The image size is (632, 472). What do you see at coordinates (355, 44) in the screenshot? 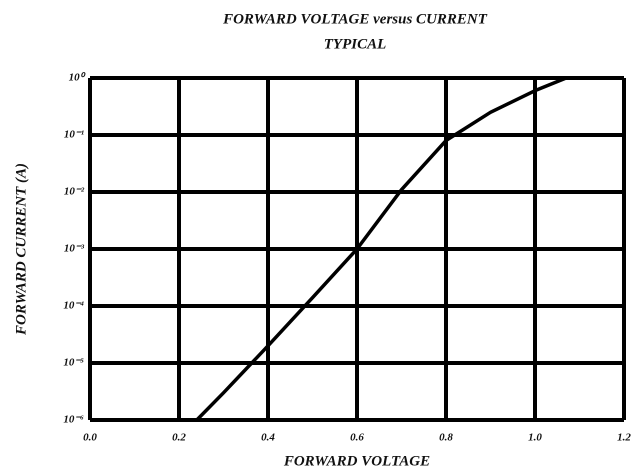
I see `chart-subtitle: TYPICAL` at bounding box center [355, 44].